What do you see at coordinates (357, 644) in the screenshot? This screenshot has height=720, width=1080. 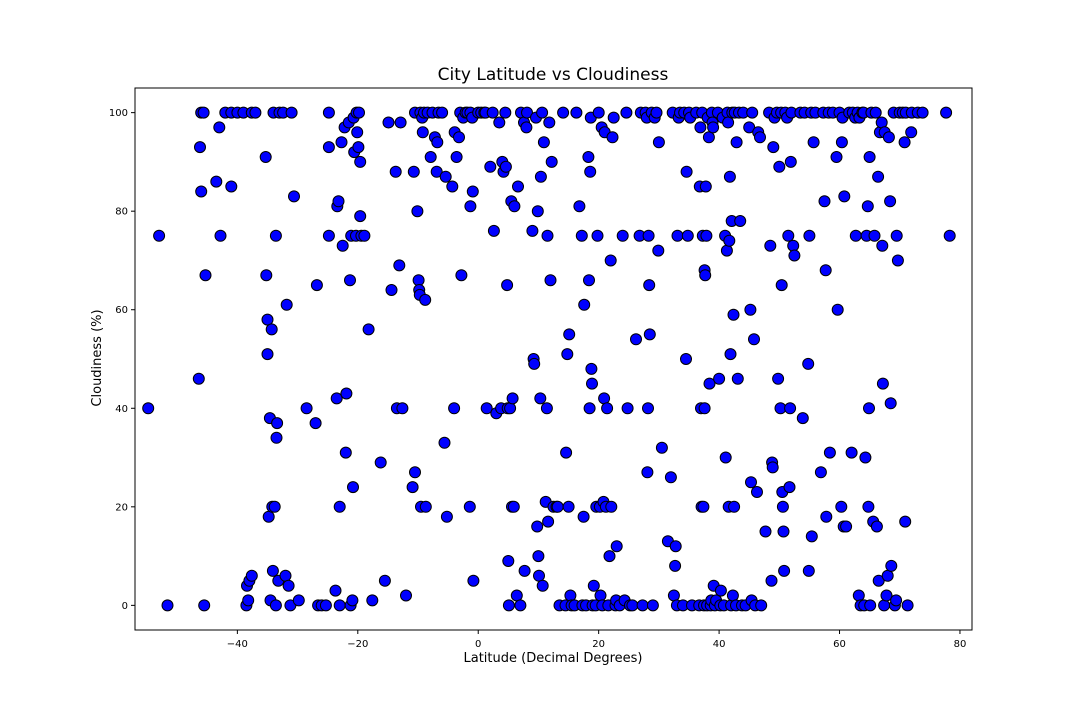 I see `x-tick-label: −20` at bounding box center [357, 644].